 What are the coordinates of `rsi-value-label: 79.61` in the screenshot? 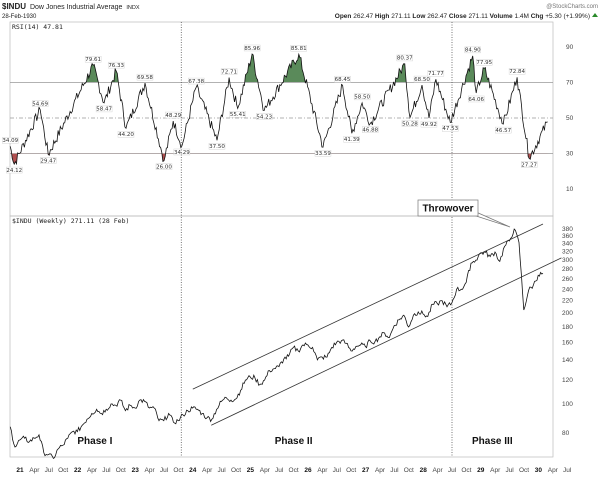 It's located at (93, 59).